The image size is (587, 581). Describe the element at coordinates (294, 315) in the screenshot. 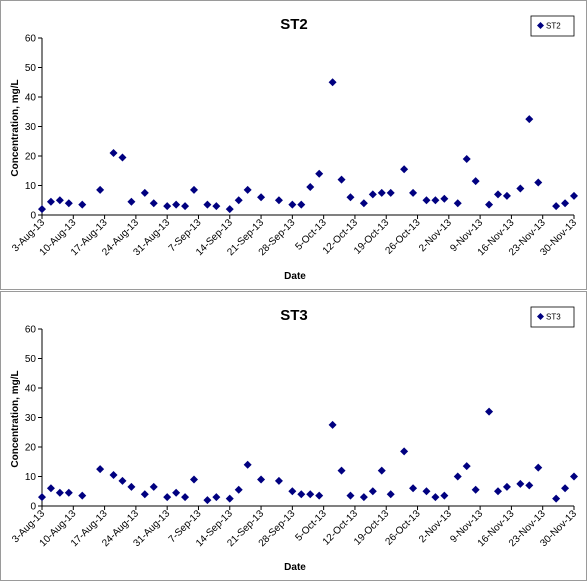

I see `chart-title: ST3` at that location.